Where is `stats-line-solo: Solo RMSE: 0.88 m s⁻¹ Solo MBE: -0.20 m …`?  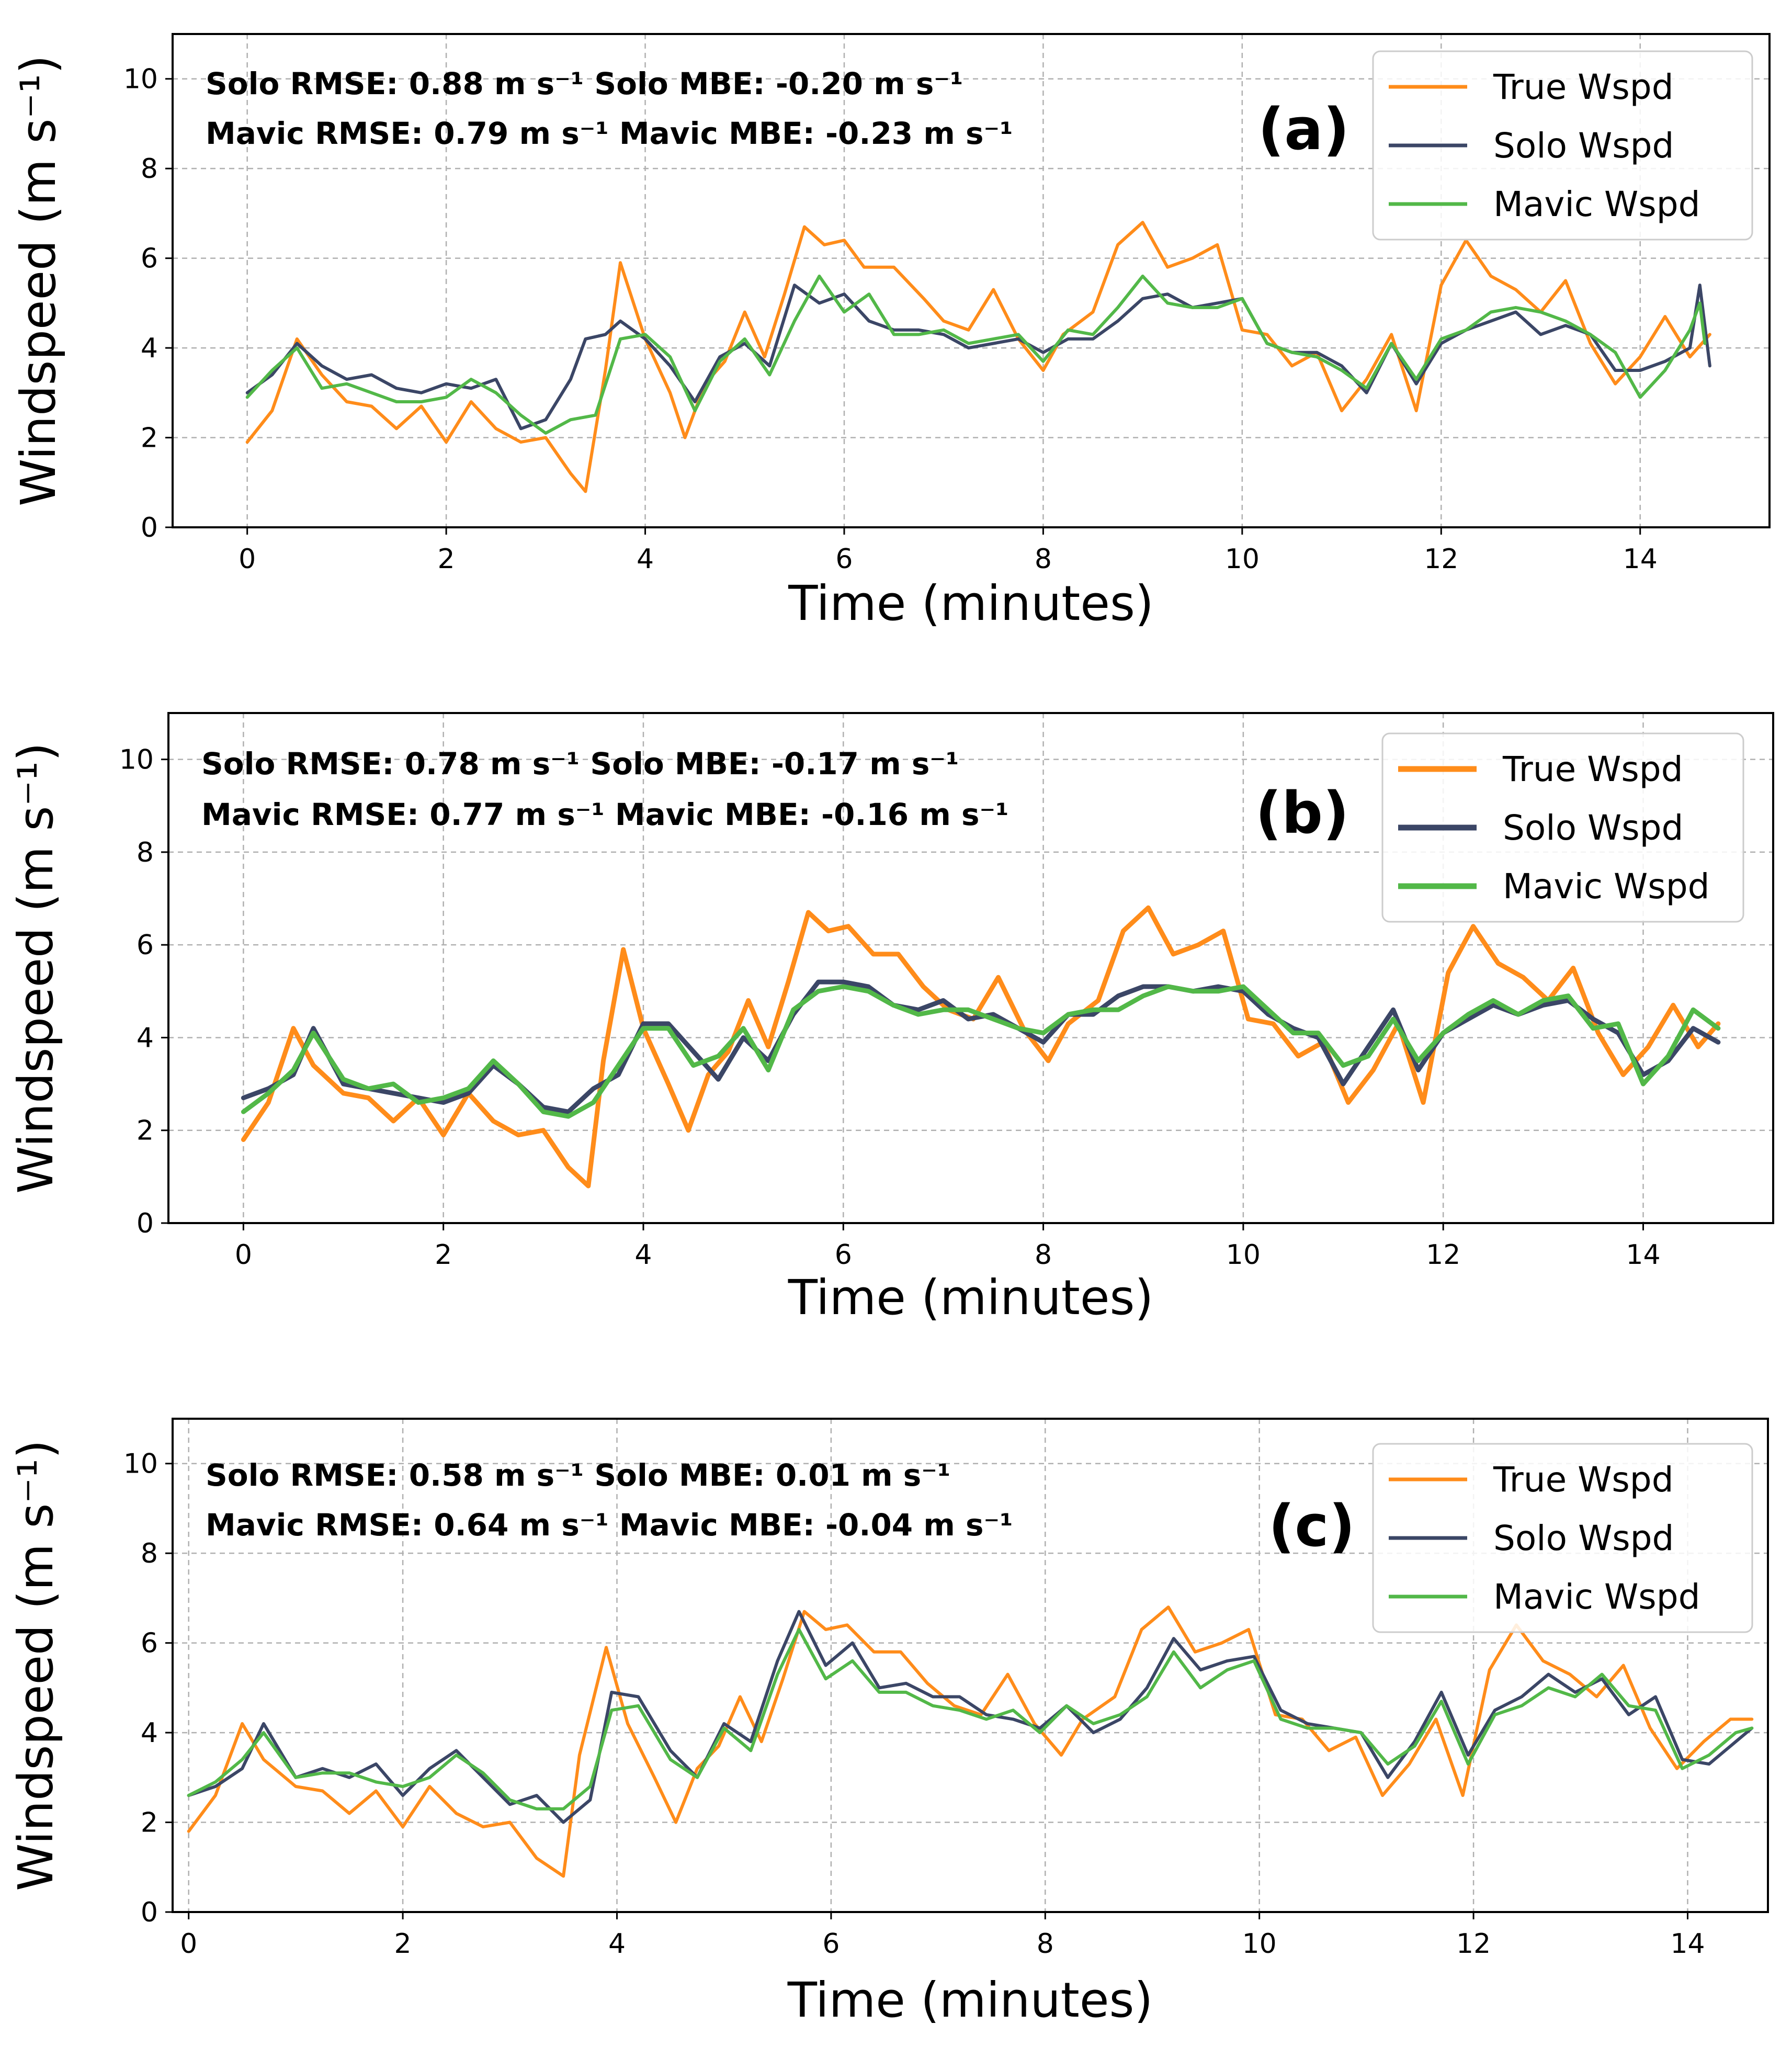 stats-line-solo: Solo RMSE: 0.88 m s⁻¹ Solo MBE: -0.20 m … is located at coordinates (584, 83).